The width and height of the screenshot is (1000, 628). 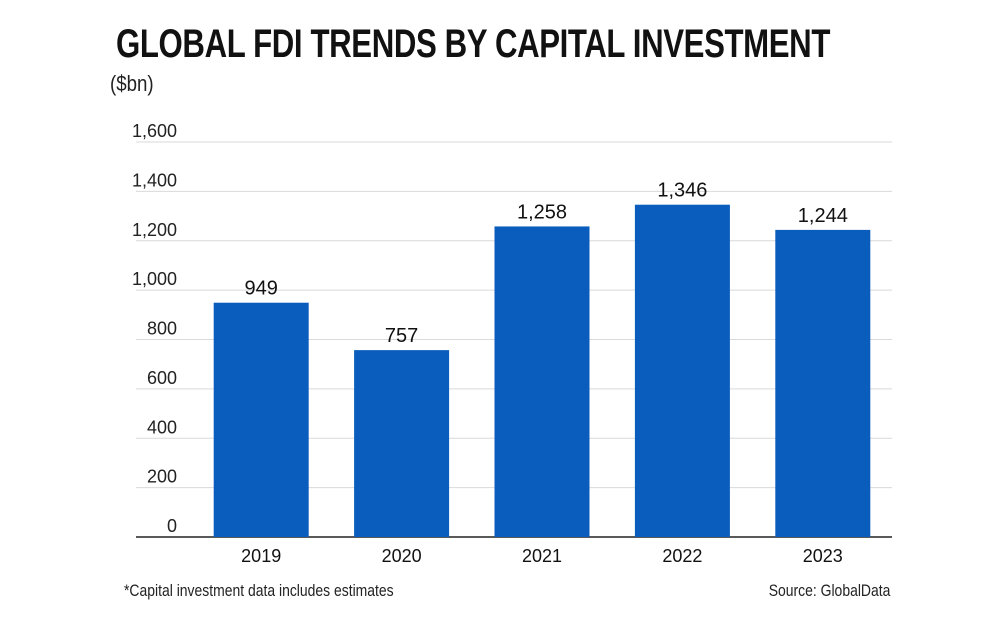 I want to click on bar-value-label: 949, so click(x=261, y=289).